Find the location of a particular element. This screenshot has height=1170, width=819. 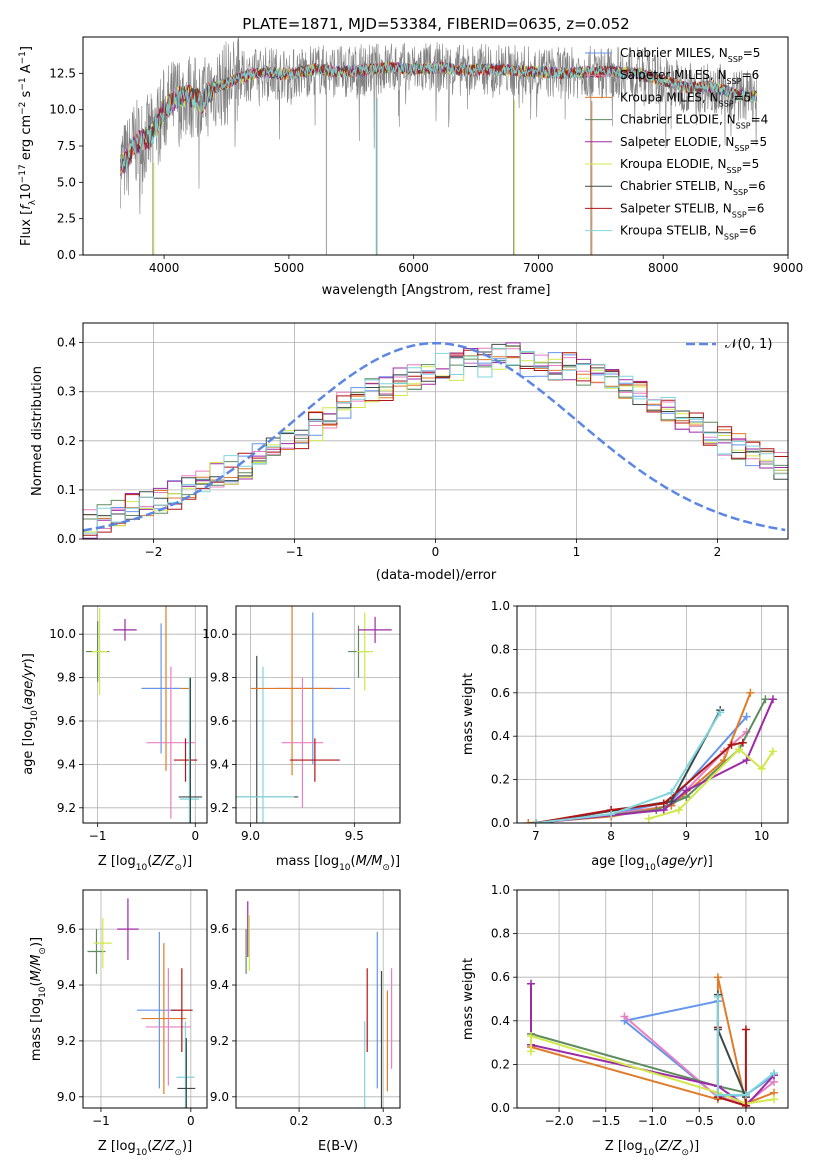

x-tick-label: 0.2 is located at coordinates (299, 1121).